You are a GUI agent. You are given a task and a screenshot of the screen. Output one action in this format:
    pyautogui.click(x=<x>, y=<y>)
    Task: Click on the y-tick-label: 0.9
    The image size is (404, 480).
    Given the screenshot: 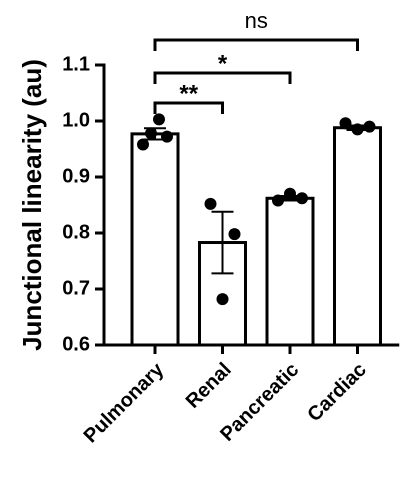 What is the action you would take?
    pyautogui.click(x=76, y=176)
    